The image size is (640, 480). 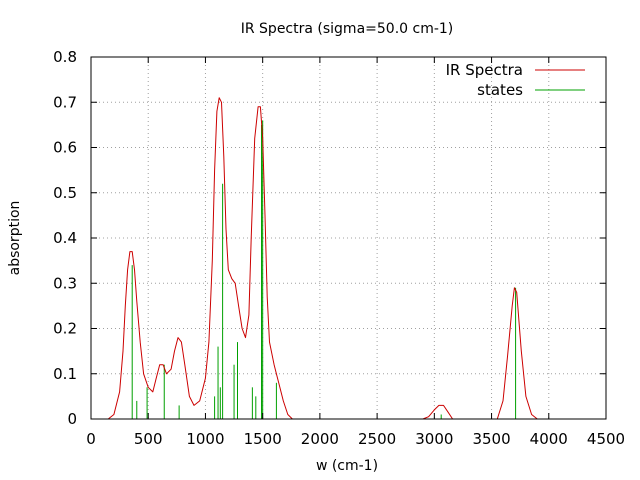 I want to click on y-tick-label: 0.4, so click(x=65, y=238).